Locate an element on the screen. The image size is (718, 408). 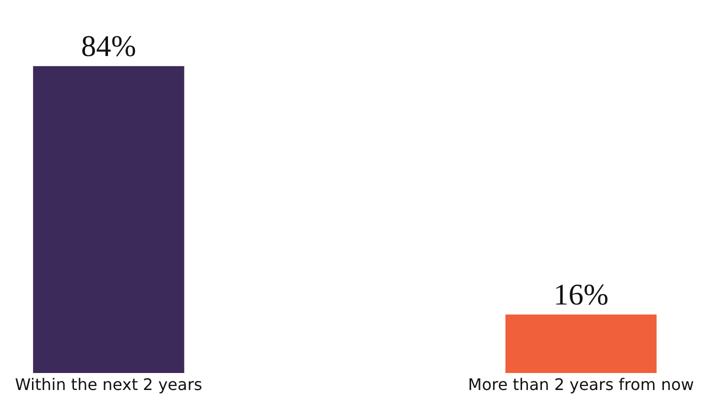
data-label: 16% is located at coordinates (581, 295).